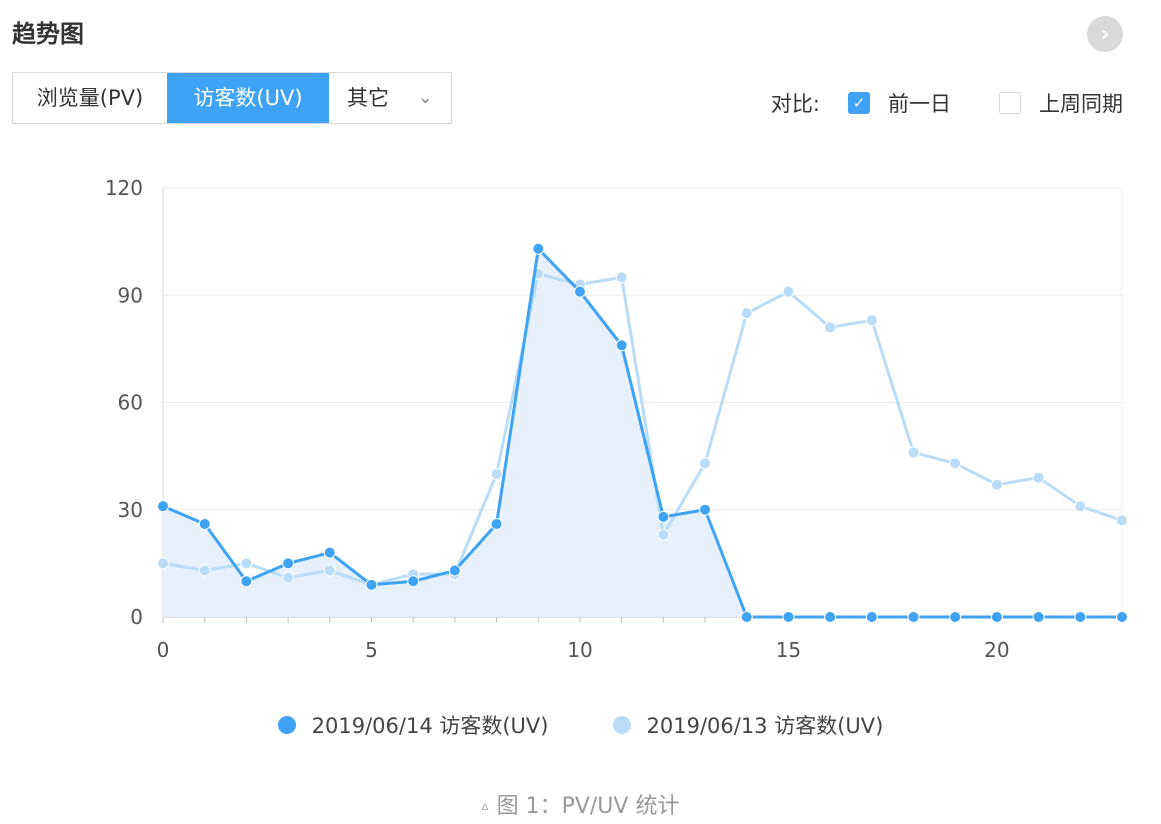 The height and width of the screenshot is (824, 1161). What do you see at coordinates (859, 103) in the screenshot?
I see `checkbox-checked-icon: ✓` at bounding box center [859, 103].